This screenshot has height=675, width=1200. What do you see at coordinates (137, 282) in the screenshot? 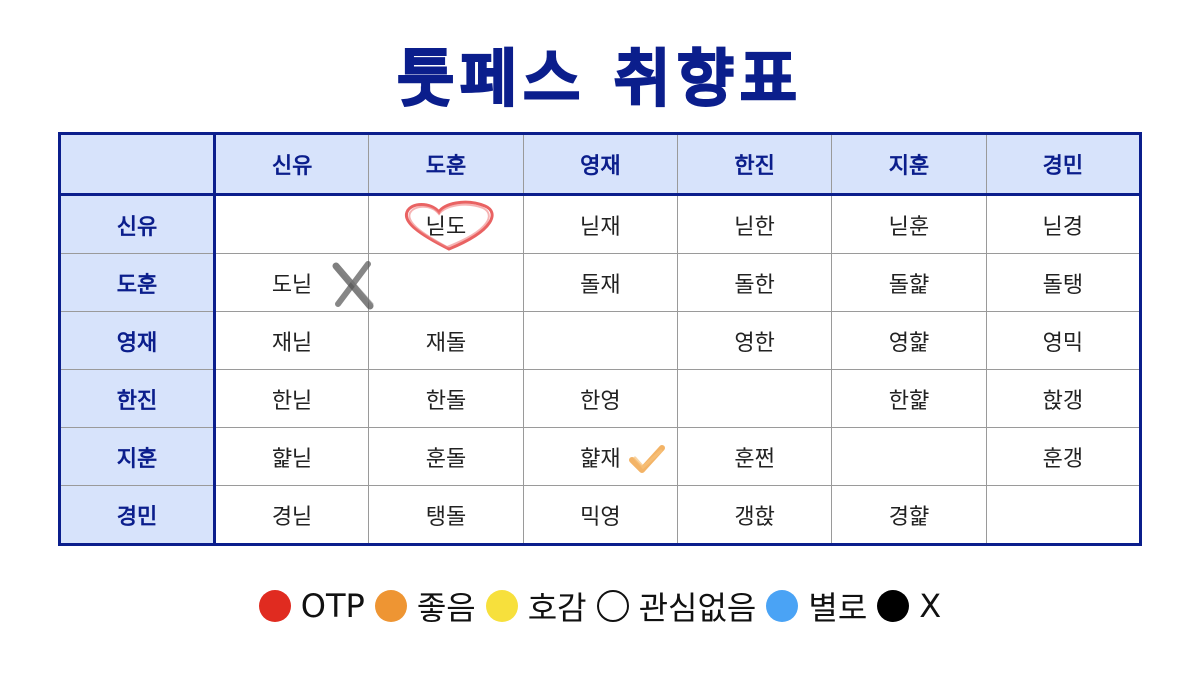
I see `row-header: 도훈` at bounding box center [137, 282].